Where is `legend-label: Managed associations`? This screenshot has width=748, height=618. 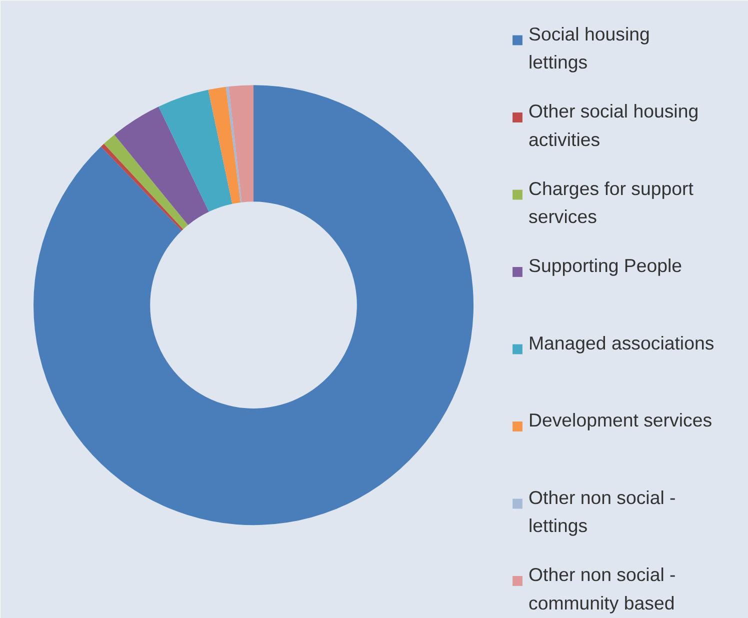
legend-label: Managed associations is located at coordinates (621, 343).